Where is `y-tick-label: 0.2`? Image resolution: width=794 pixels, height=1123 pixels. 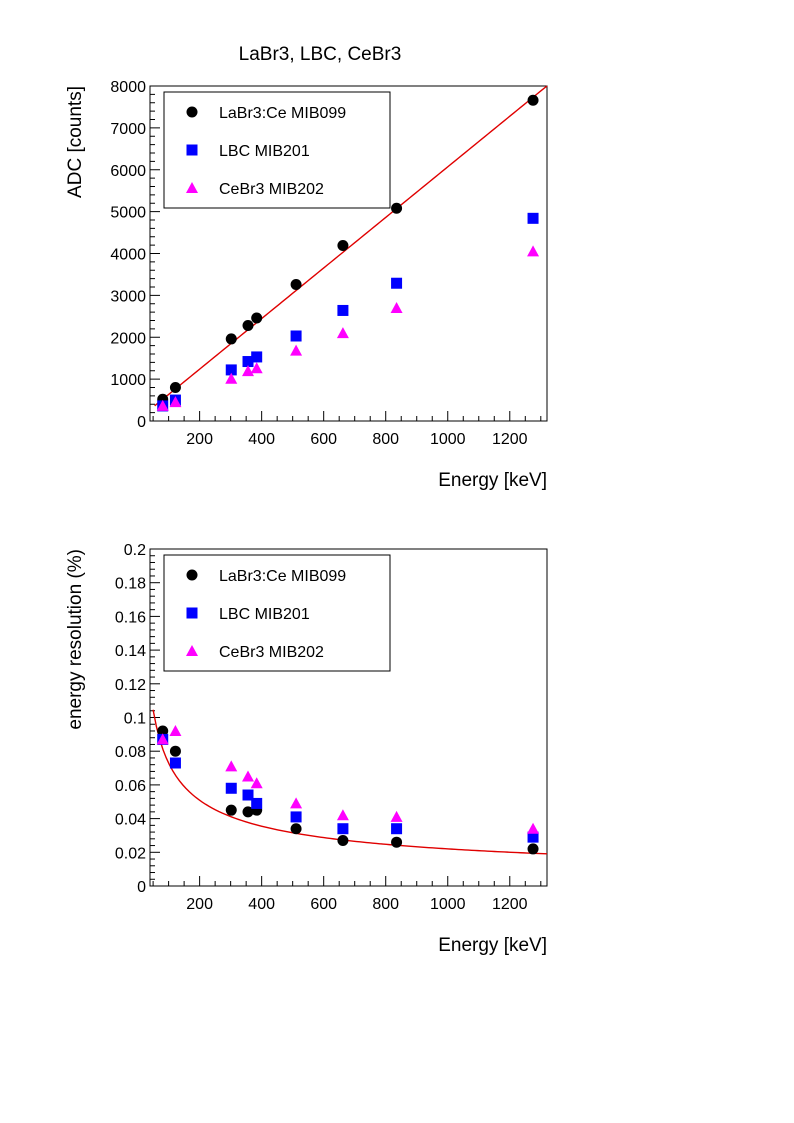
y-tick-label: 0.2 is located at coordinates (135, 550).